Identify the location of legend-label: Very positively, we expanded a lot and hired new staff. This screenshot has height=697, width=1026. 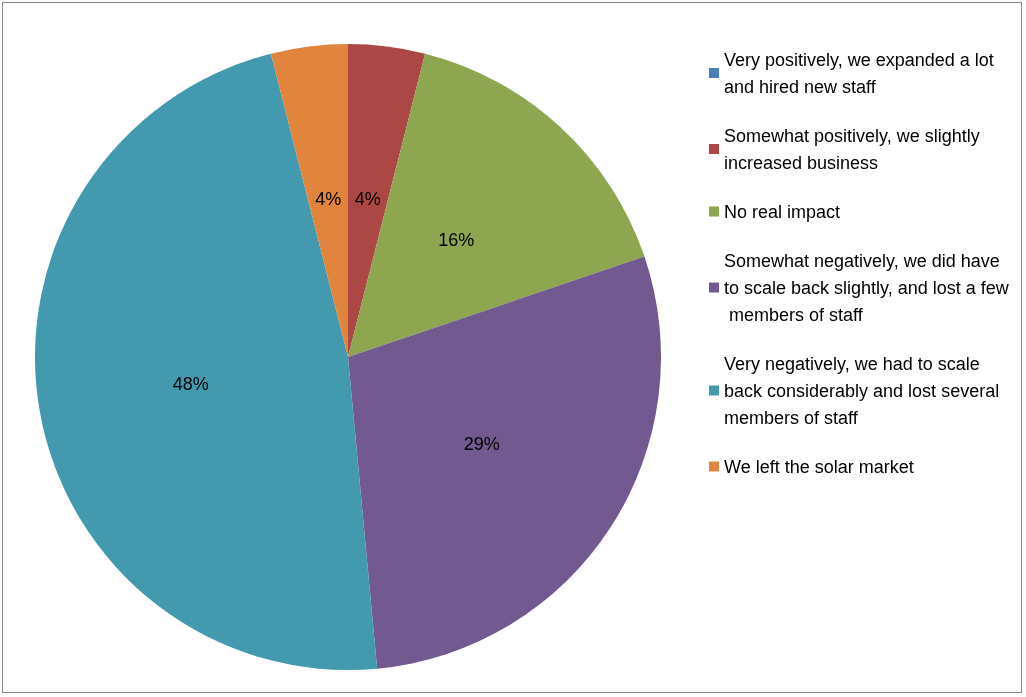
(861, 73).